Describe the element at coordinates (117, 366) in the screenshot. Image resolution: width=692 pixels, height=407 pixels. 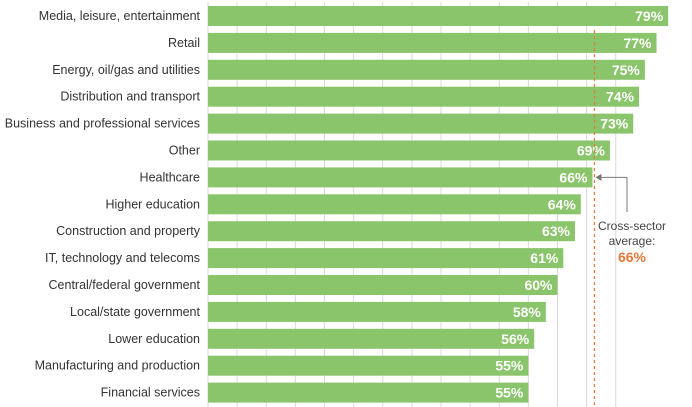
I see `category-label: Manufacturing and production` at that location.